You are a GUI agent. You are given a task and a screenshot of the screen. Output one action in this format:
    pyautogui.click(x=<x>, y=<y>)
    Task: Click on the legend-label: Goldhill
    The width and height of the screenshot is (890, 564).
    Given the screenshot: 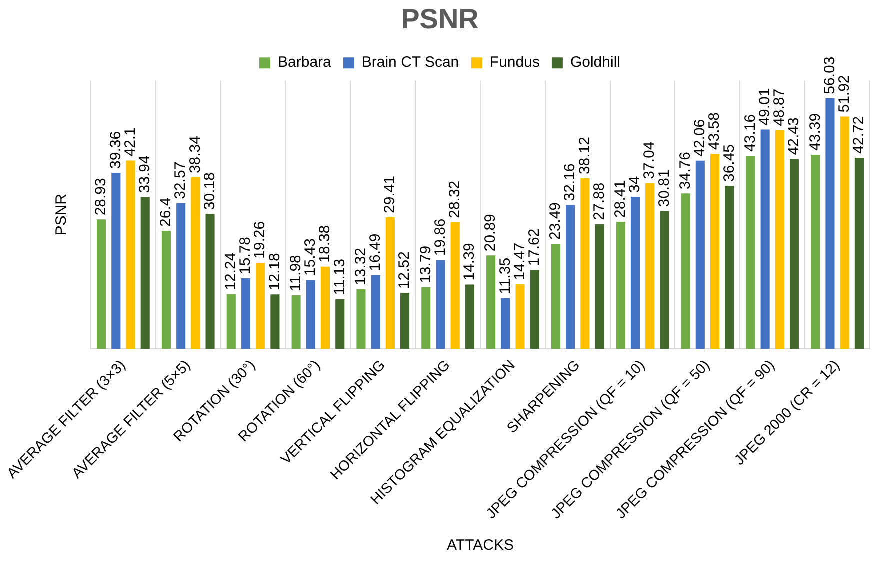 What is the action you would take?
    pyautogui.click(x=595, y=63)
    